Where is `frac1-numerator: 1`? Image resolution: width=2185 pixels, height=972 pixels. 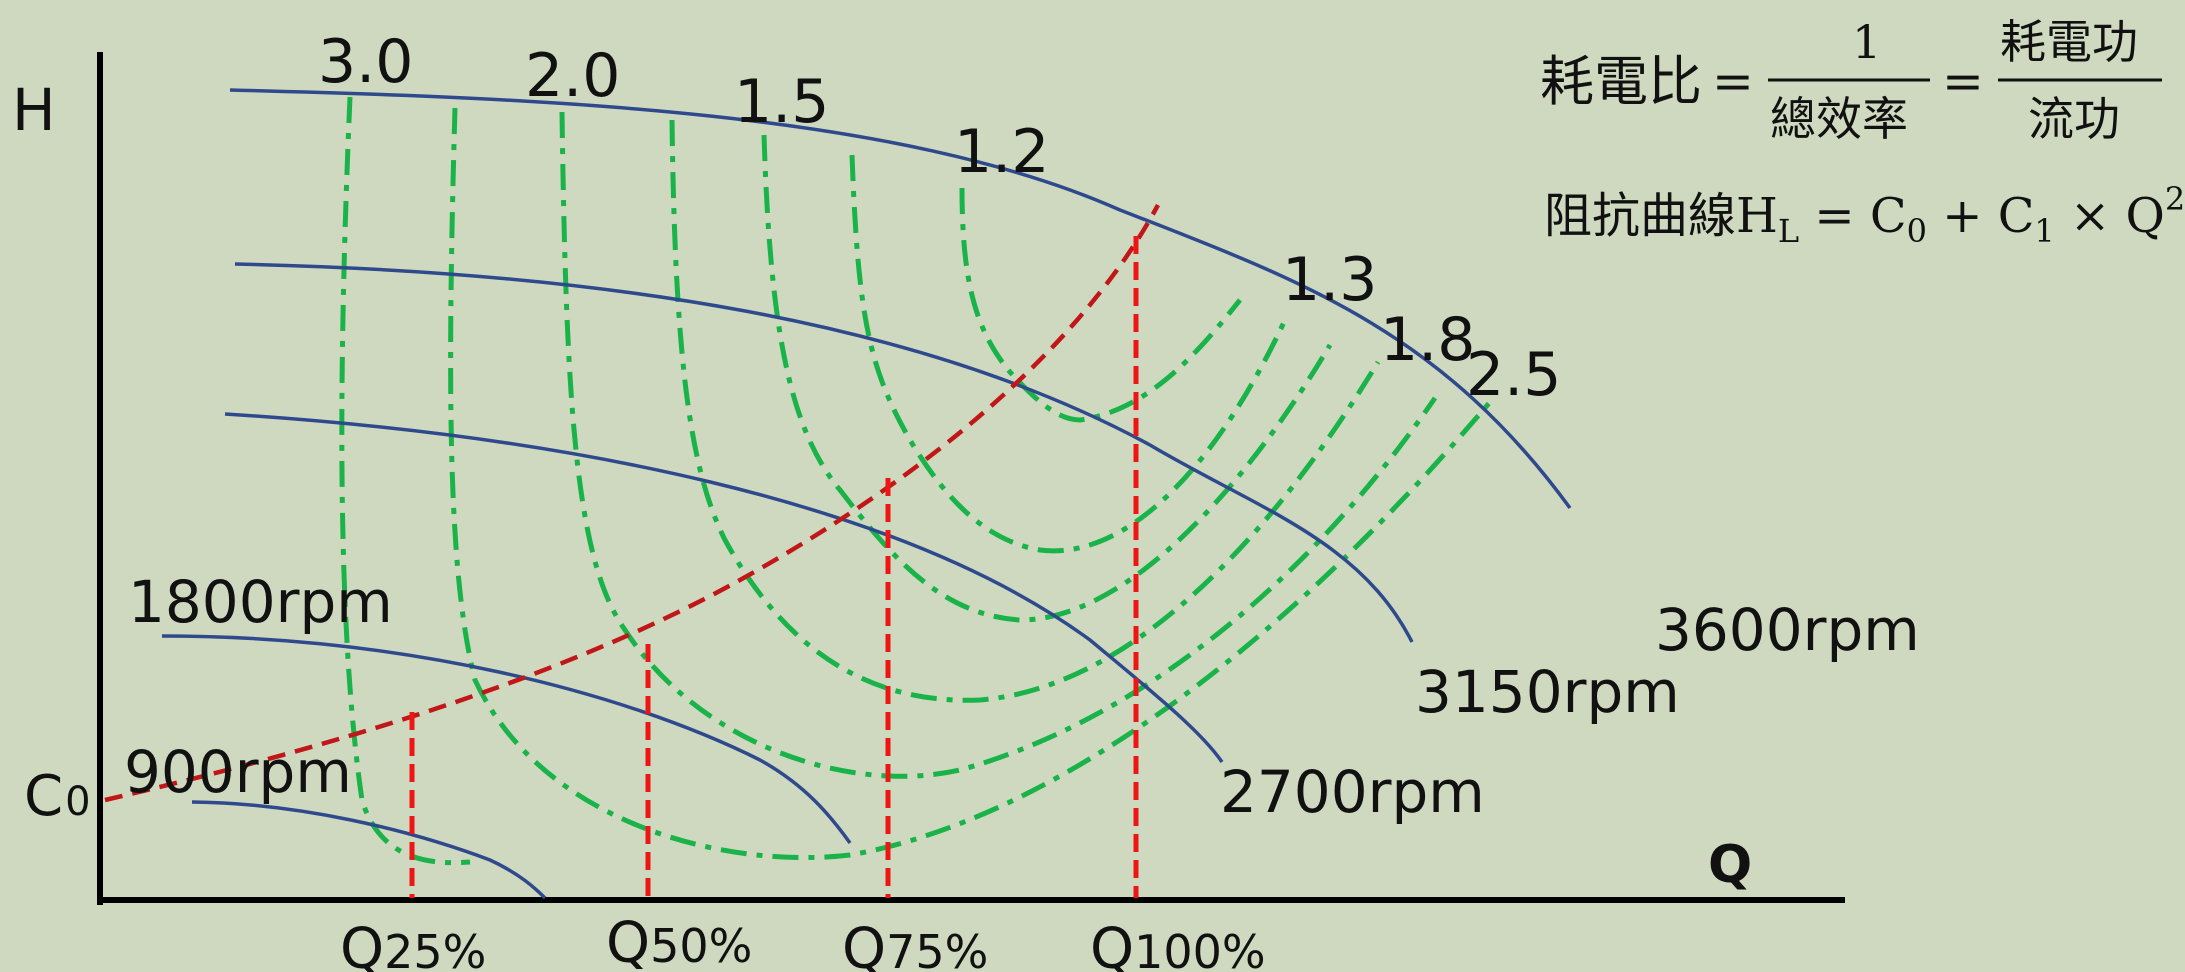
frac1-numerator: 1 is located at coordinates (1866, 42).